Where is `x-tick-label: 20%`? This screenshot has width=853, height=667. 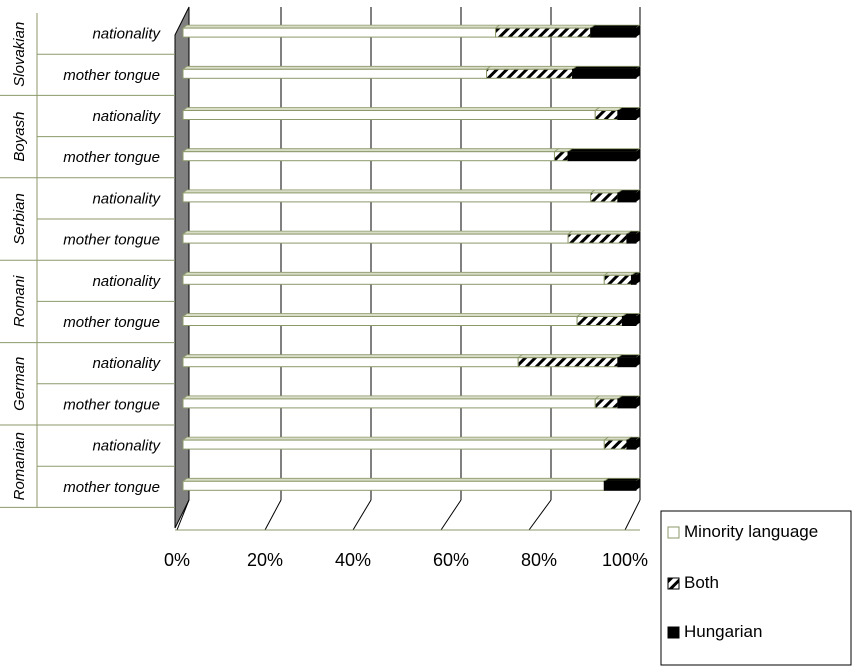
x-tick-label: 20% is located at coordinates (265, 560).